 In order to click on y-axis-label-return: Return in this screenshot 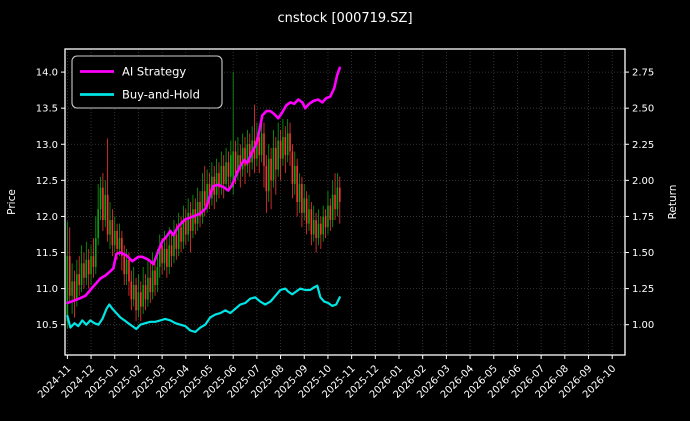, I will do `click(673, 202)`.